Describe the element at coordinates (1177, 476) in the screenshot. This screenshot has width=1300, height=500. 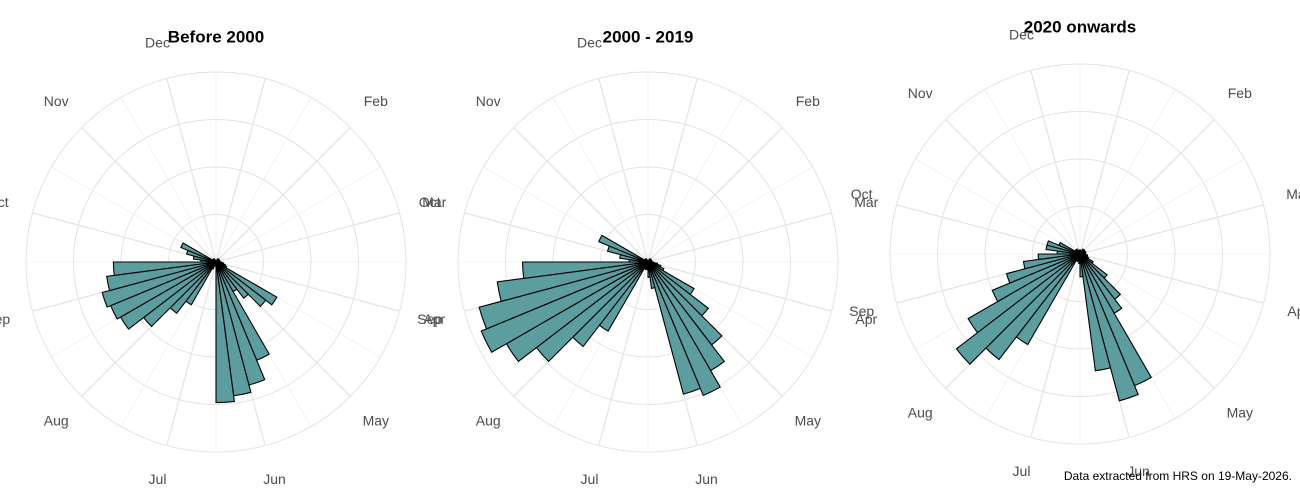
I see `data-source-caption: Data extracted from HRS on 19-May-2026.` at that location.